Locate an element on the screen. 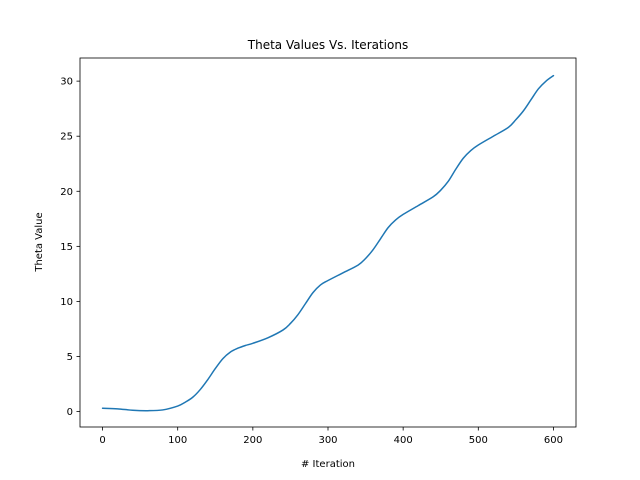  x-tick-label: 200 is located at coordinates (252, 440).